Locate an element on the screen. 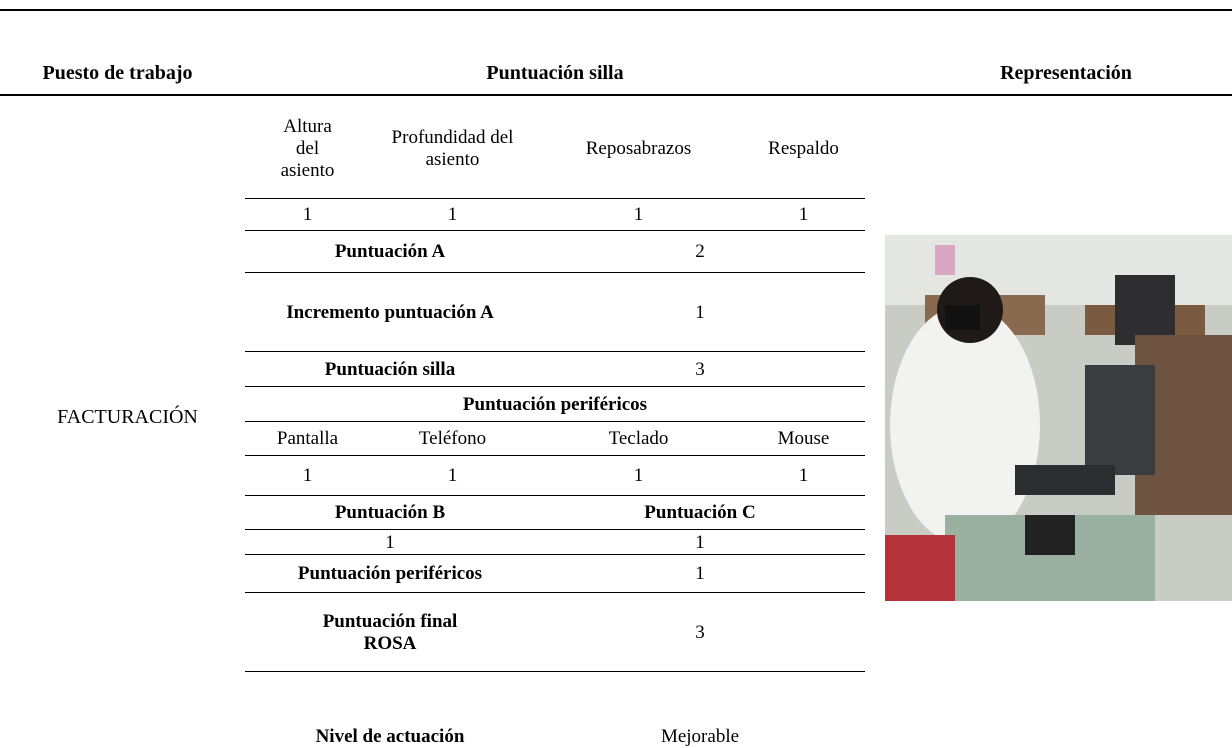 This screenshot has height=748, width=1232. cell-text: Puntuación silla is located at coordinates (390, 369).